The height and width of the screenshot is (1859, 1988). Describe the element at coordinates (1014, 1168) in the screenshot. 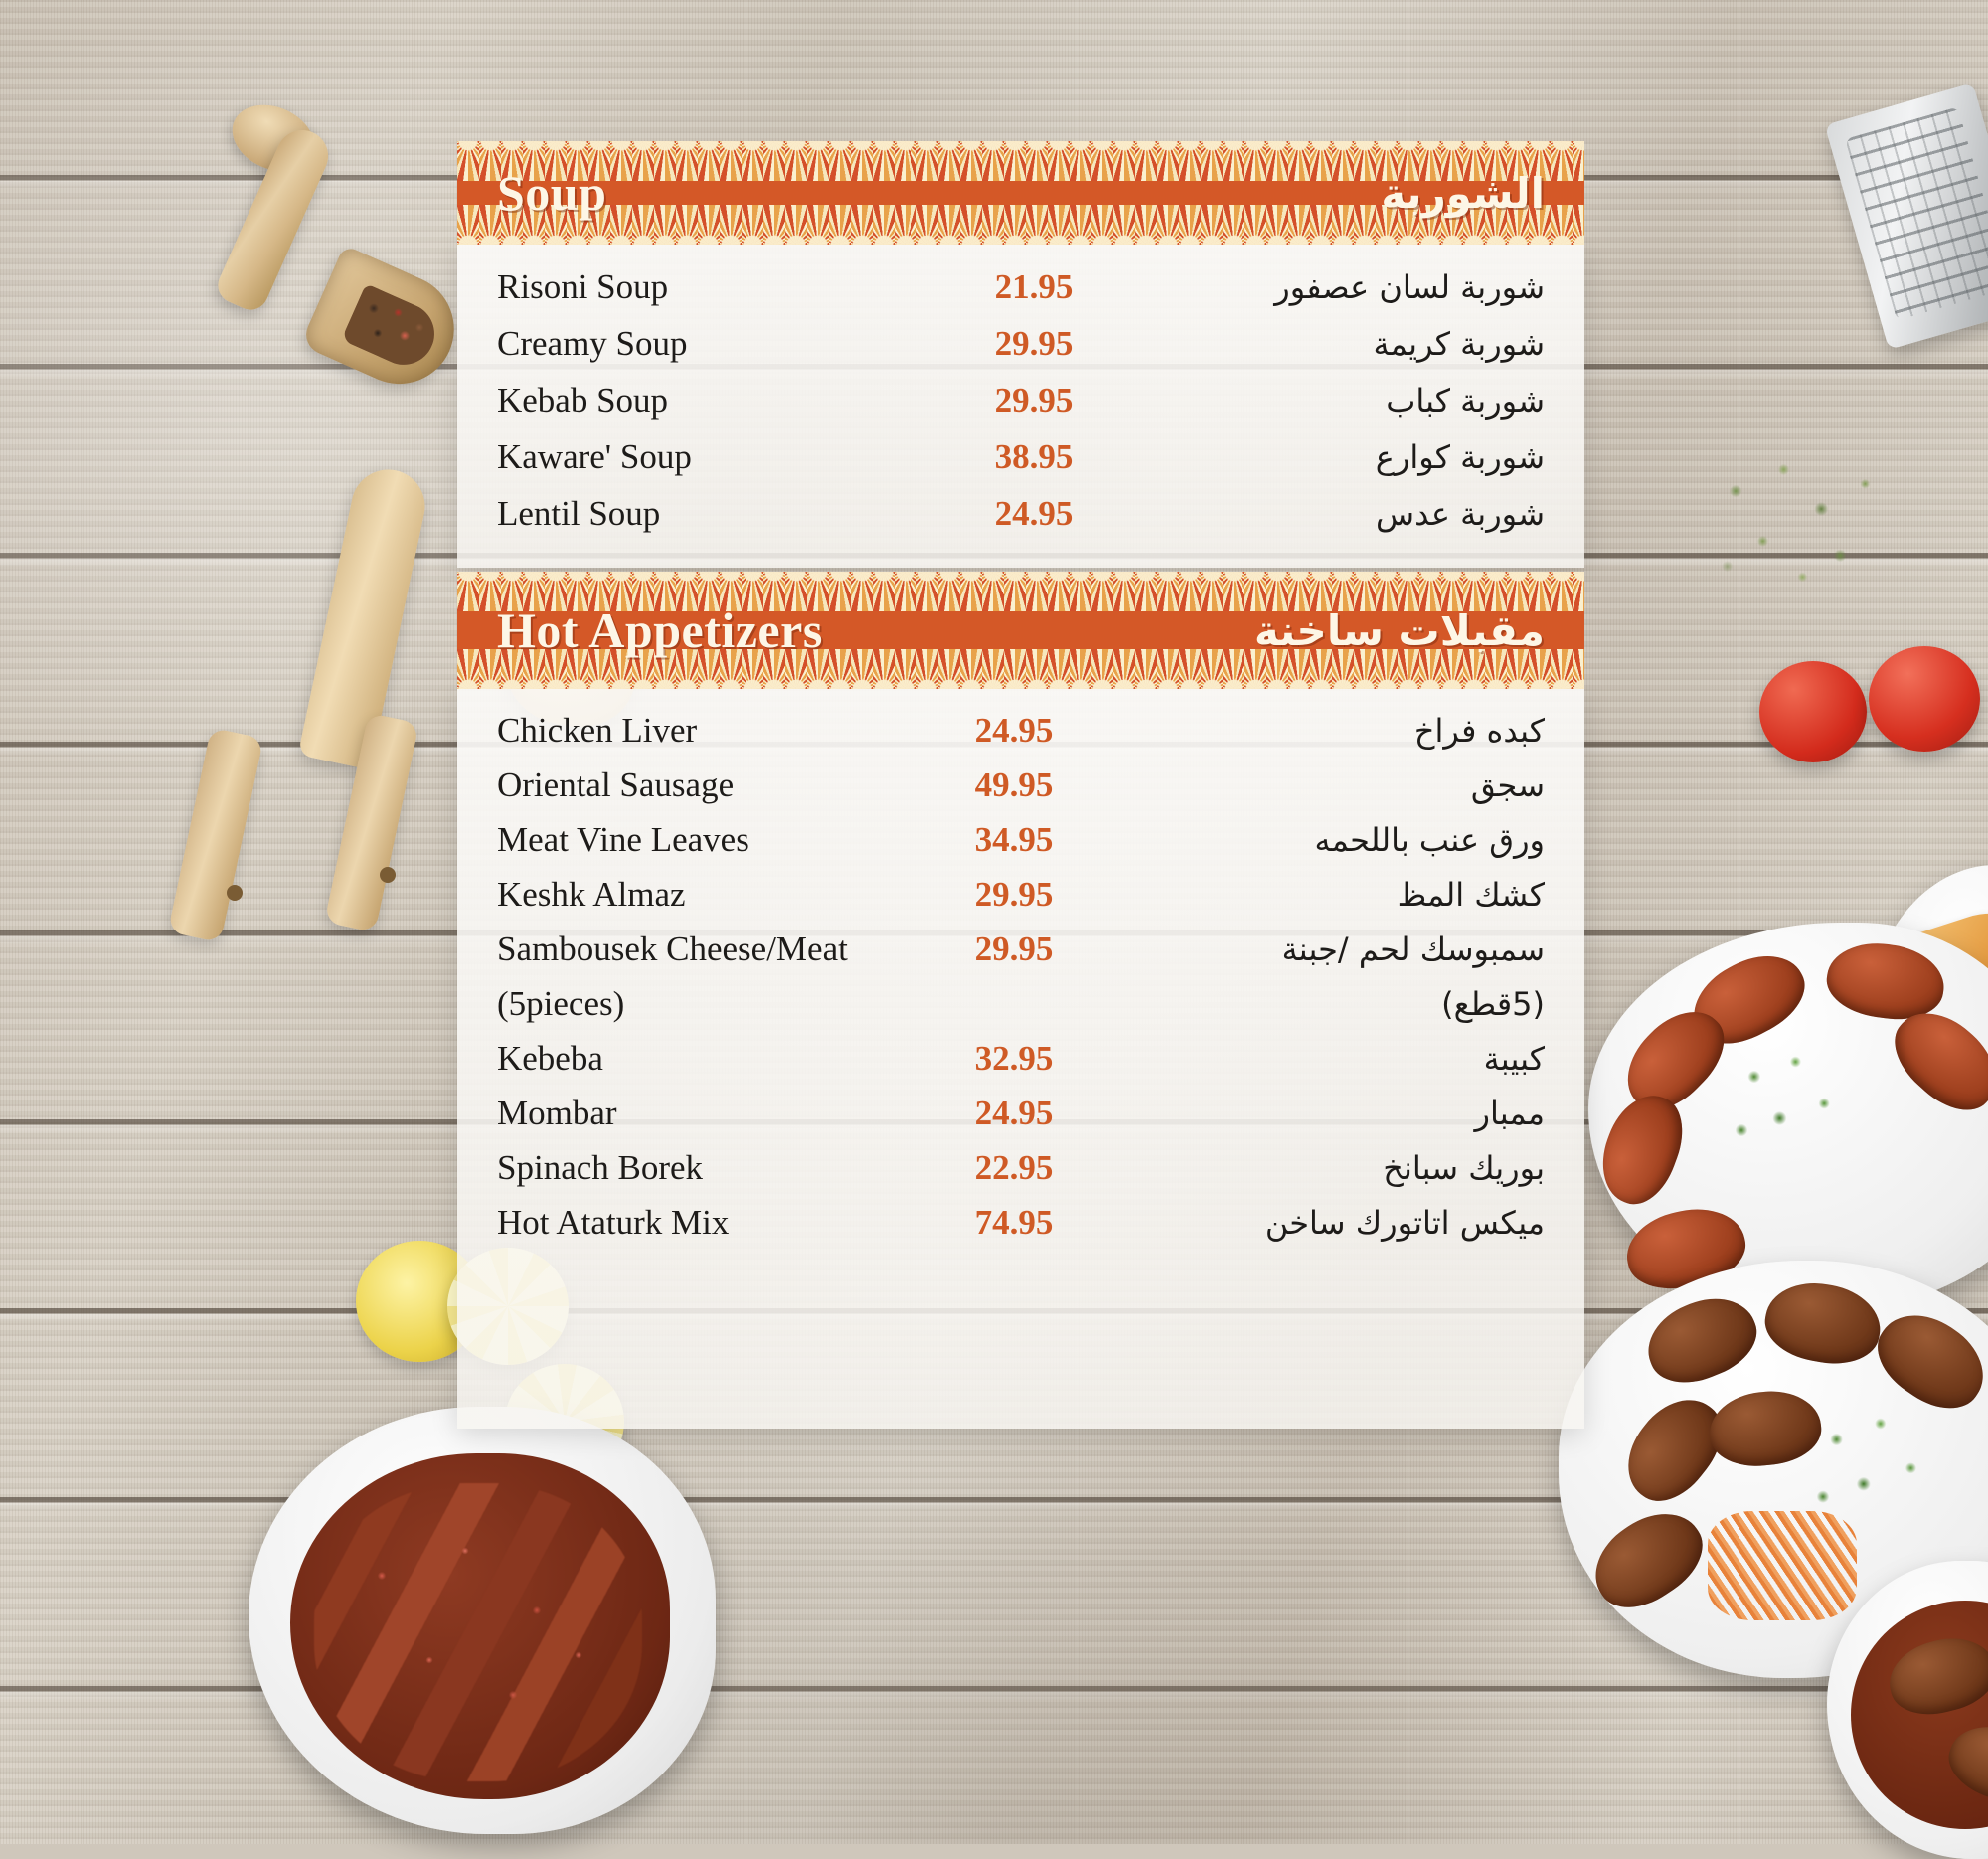

I see `item-price: 22.95` at that location.